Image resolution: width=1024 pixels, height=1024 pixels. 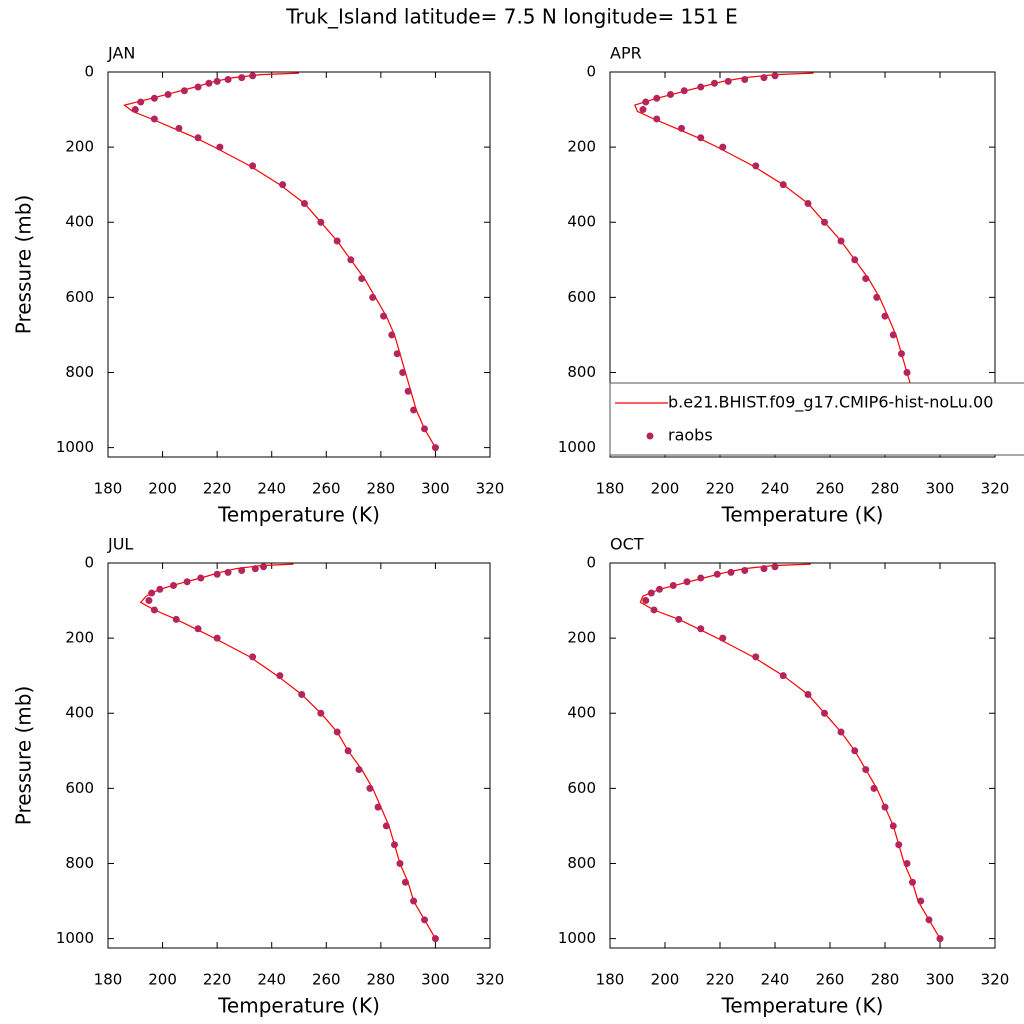 What do you see at coordinates (581, 297) in the screenshot?
I see `y-tick-label: 600` at bounding box center [581, 297].